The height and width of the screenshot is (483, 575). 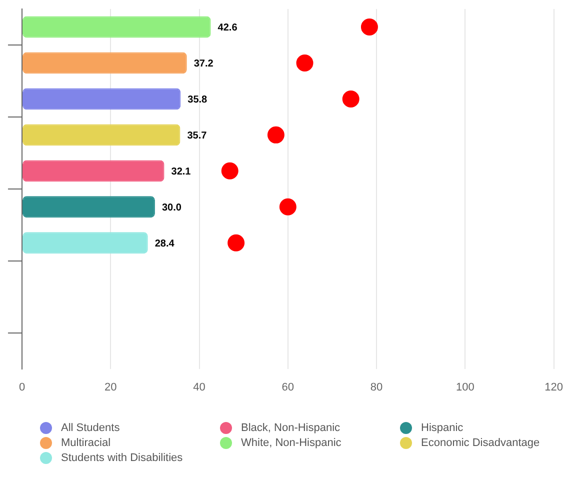 What do you see at coordinates (290, 428) in the screenshot?
I see `legend-label: Black, Non-Hispanic` at bounding box center [290, 428].